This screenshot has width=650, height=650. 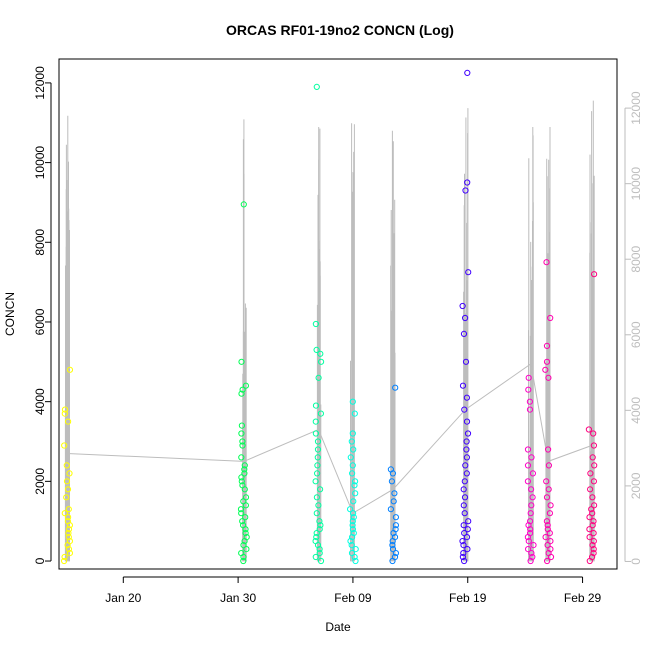 What do you see at coordinates (40, 560) in the screenshot?
I see `y-tick-label: 0` at bounding box center [40, 560].